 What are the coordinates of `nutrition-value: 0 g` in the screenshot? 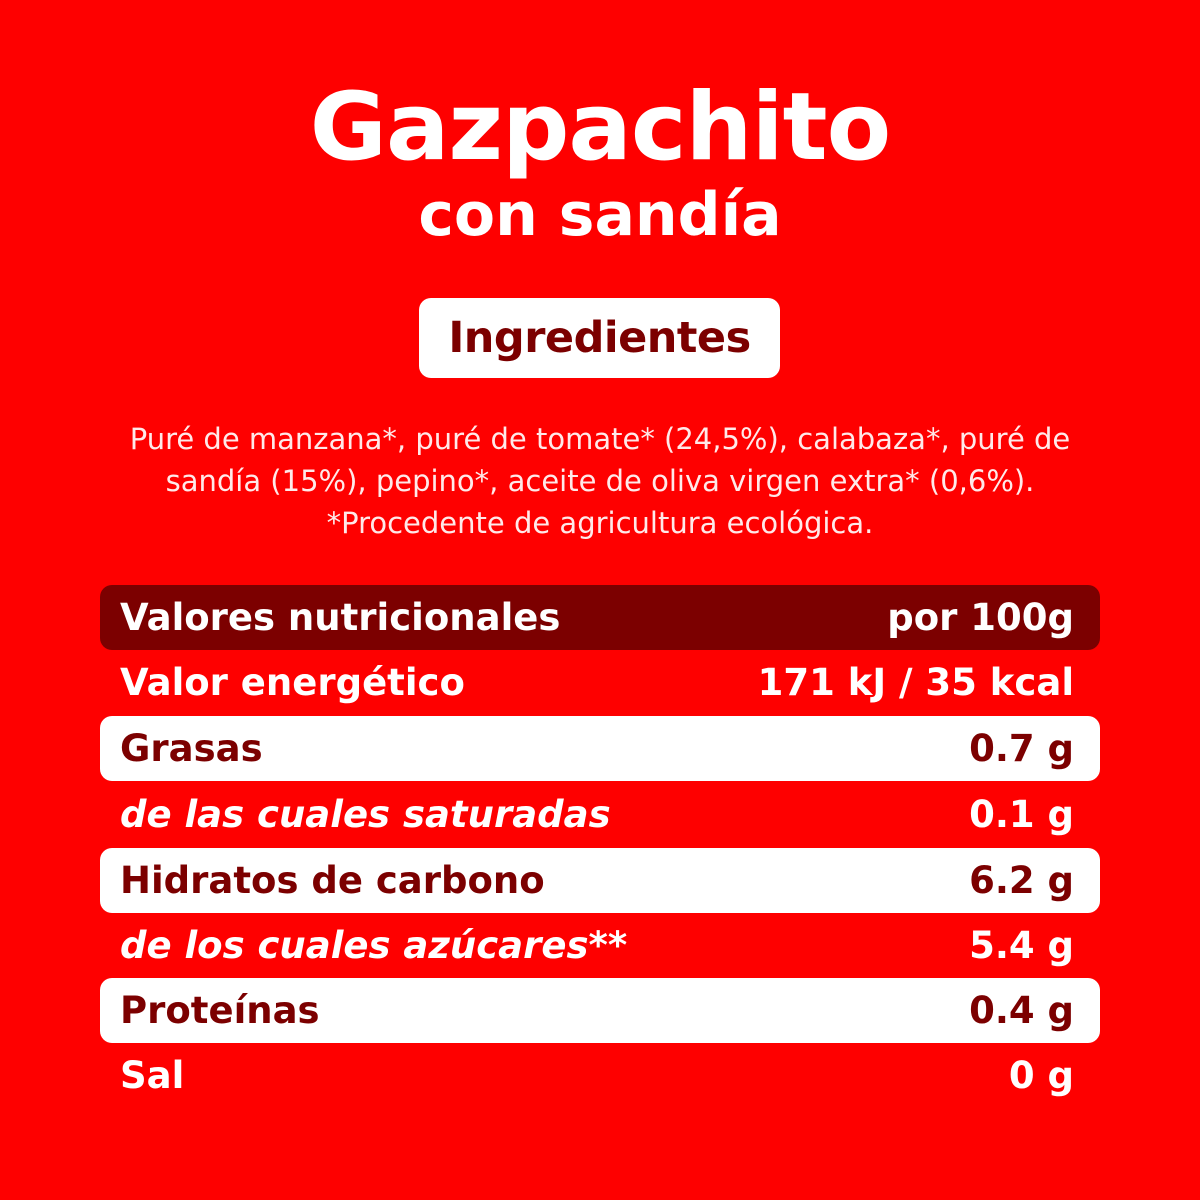 It's located at (1041, 1075).